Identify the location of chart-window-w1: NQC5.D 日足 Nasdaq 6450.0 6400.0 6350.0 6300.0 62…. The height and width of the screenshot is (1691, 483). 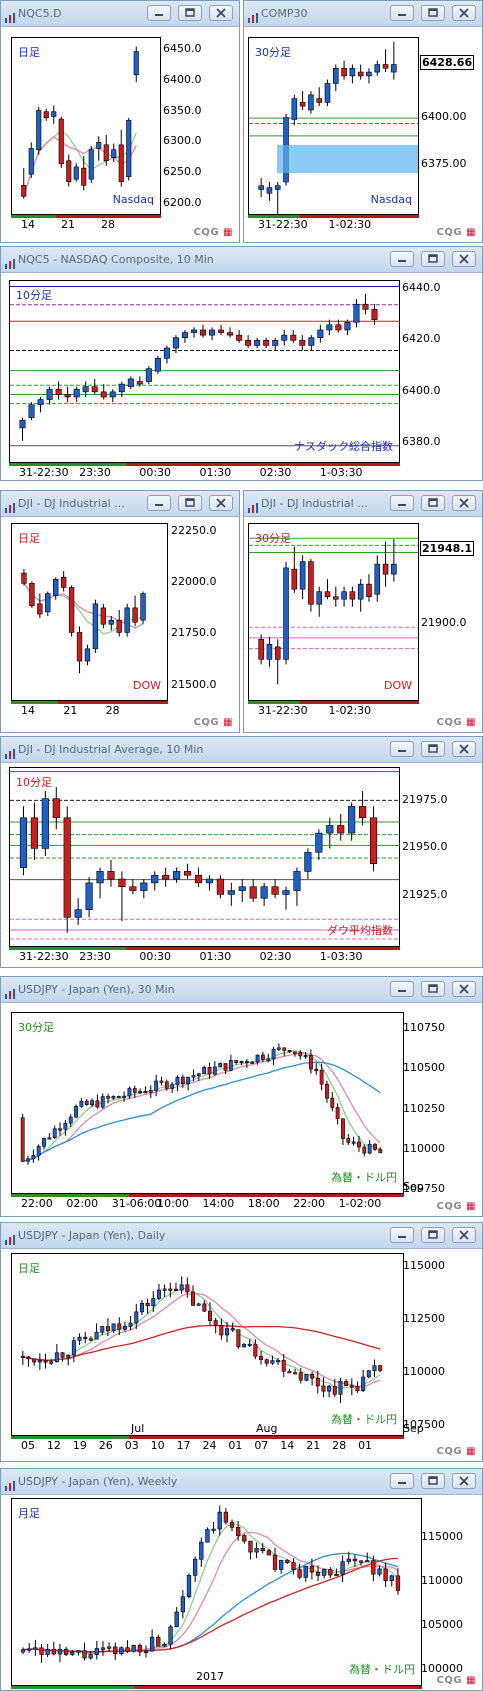
(120, 121).